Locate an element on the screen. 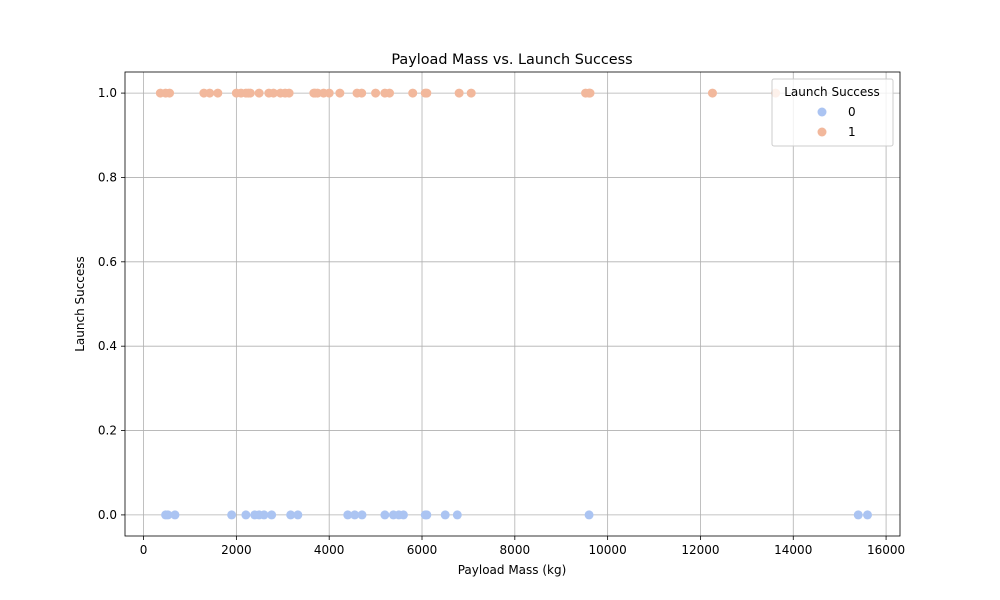 Image resolution: width=1000 pixels, height=600 pixels. x-tick-label: 16000 is located at coordinates (886, 550).